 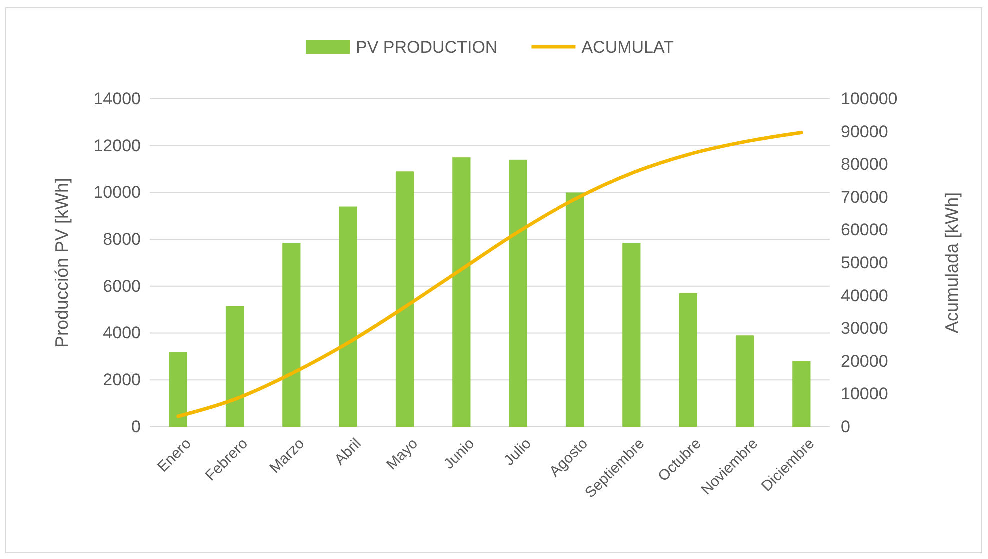 I want to click on y-tick-label: 0, so click(x=136, y=426).